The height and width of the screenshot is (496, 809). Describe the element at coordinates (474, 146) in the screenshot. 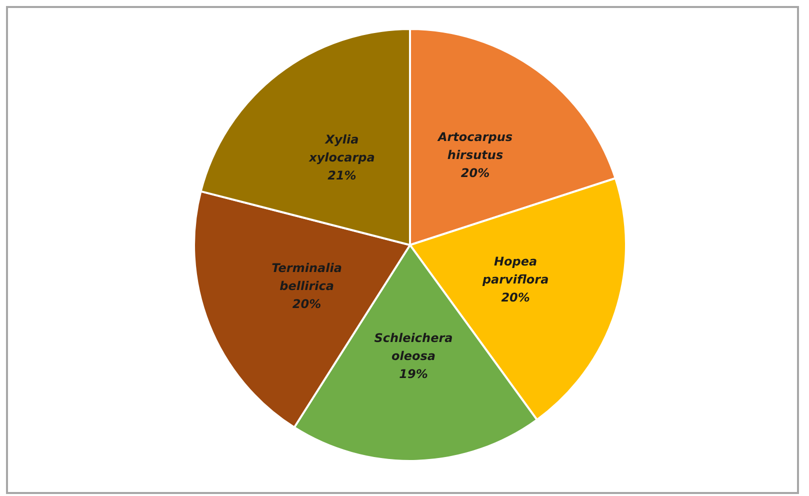

I see `slice-label: Artocarpus hirsutus` at that location.